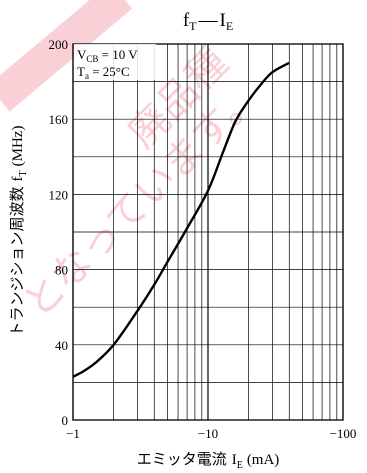 The image size is (367, 473). I want to click on y-tick-label: 160, so click(59, 119).